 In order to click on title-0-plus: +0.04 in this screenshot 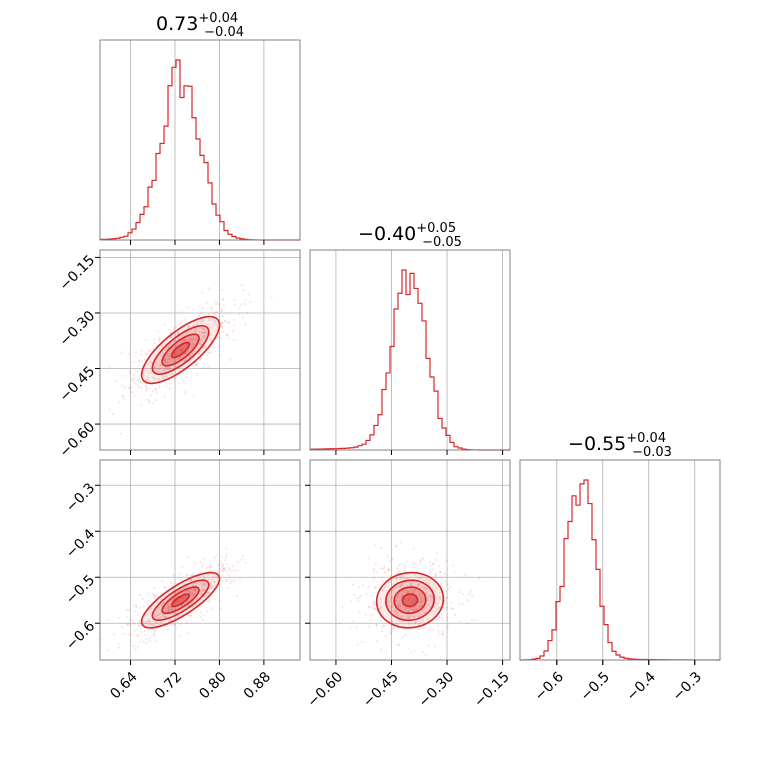, I will do `click(218, 18)`.